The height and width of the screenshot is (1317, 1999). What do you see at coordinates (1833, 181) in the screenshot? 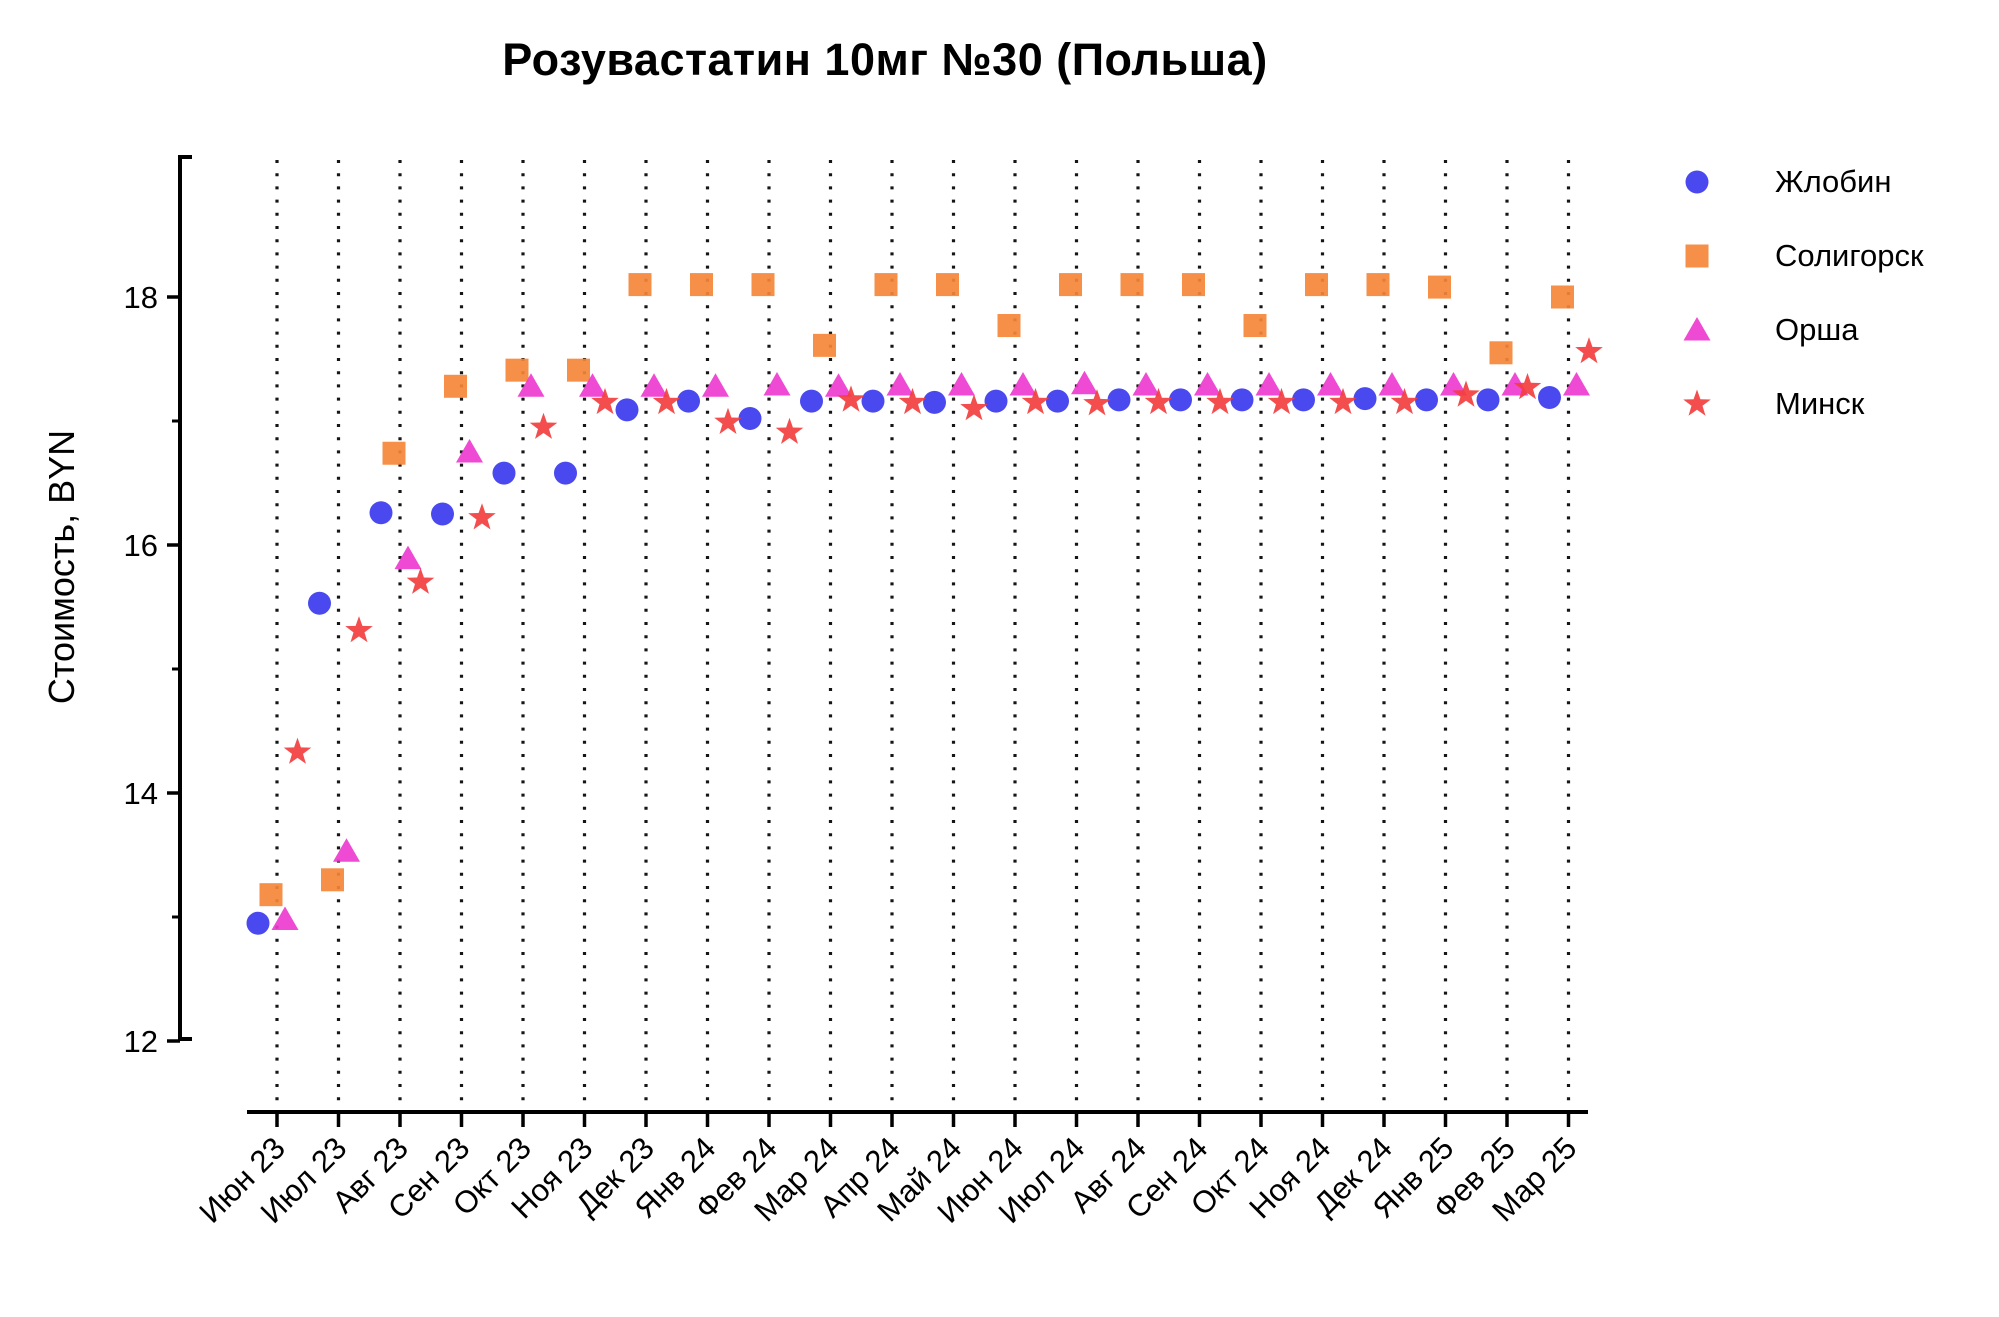
I see `legend-label: Жлобин` at bounding box center [1833, 181].